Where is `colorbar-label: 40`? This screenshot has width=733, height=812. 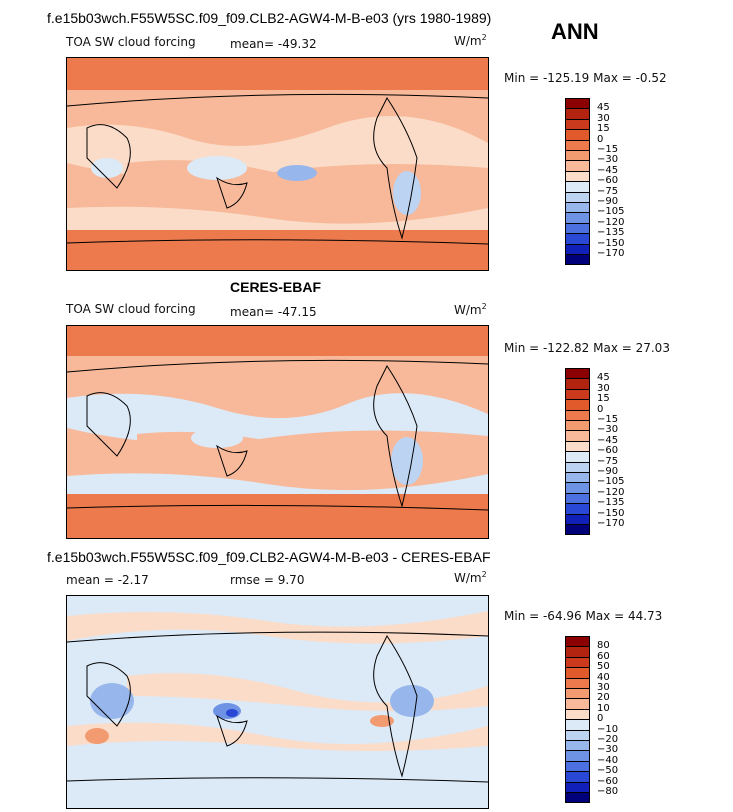 colorbar-label: 40 is located at coordinates (603, 677).